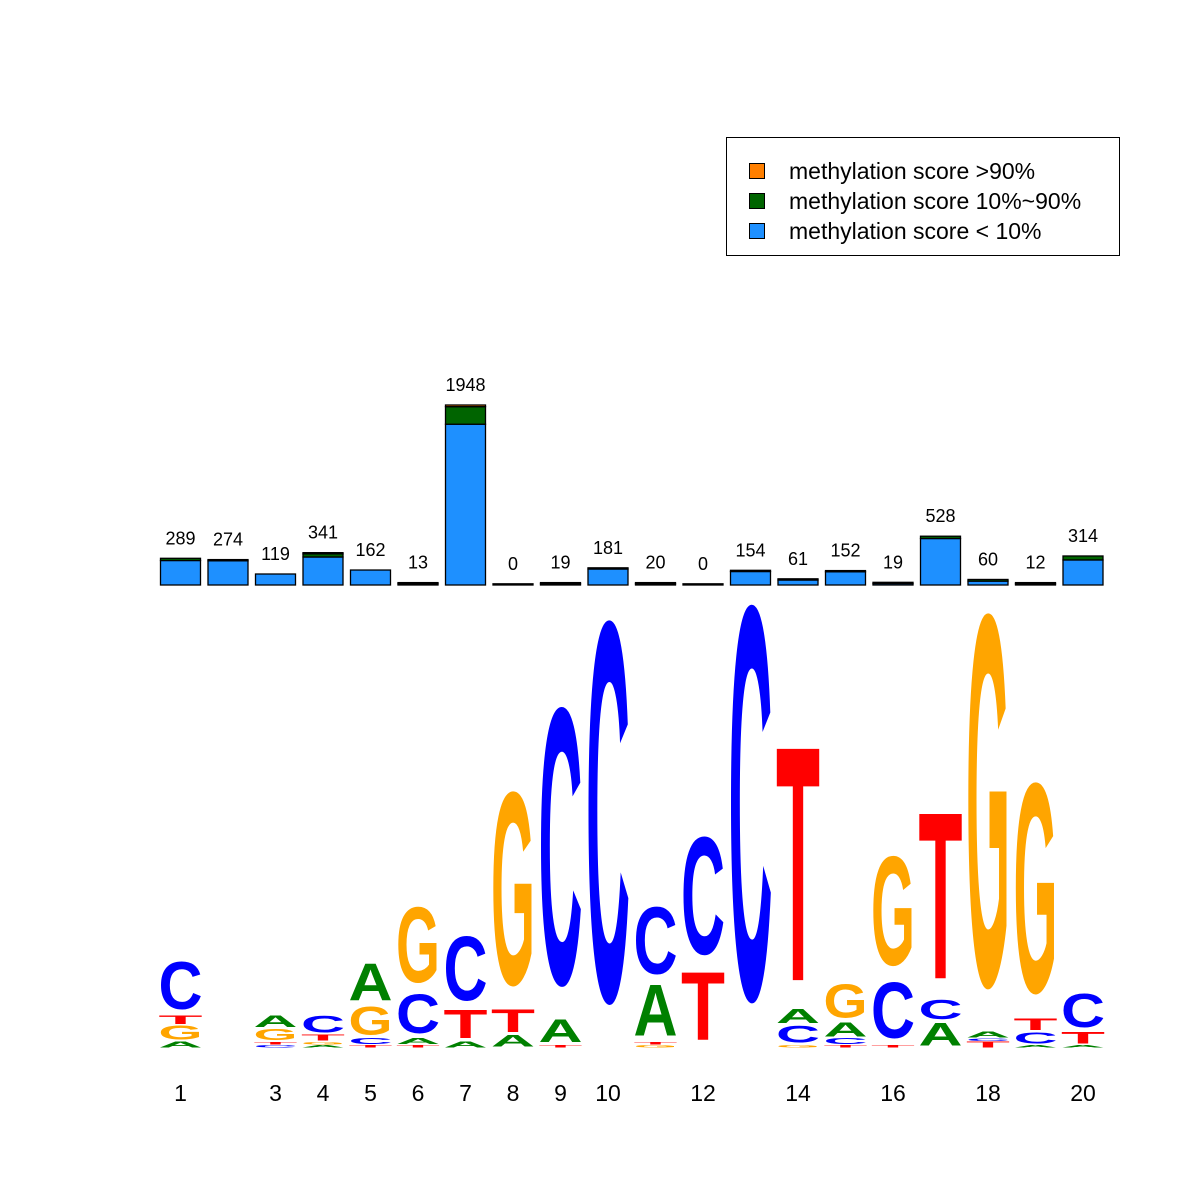 This screenshot has width=1200, height=1200. I want to click on bar-count-label-2: 274, so click(228, 540).